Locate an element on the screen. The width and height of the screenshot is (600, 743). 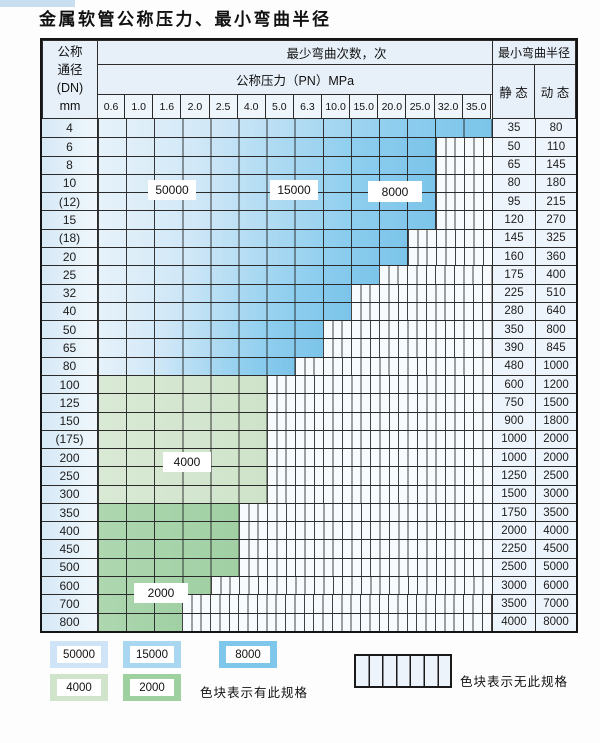
table-row: 400 2000 4000 is located at coordinates (309, 530).